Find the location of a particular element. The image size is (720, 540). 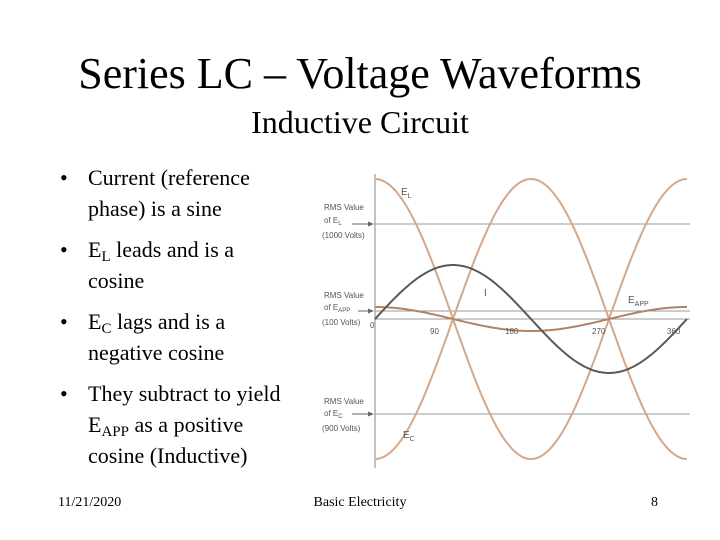

slide-title: Series LC – Voltage Waveforms is located at coordinates (360, 73).